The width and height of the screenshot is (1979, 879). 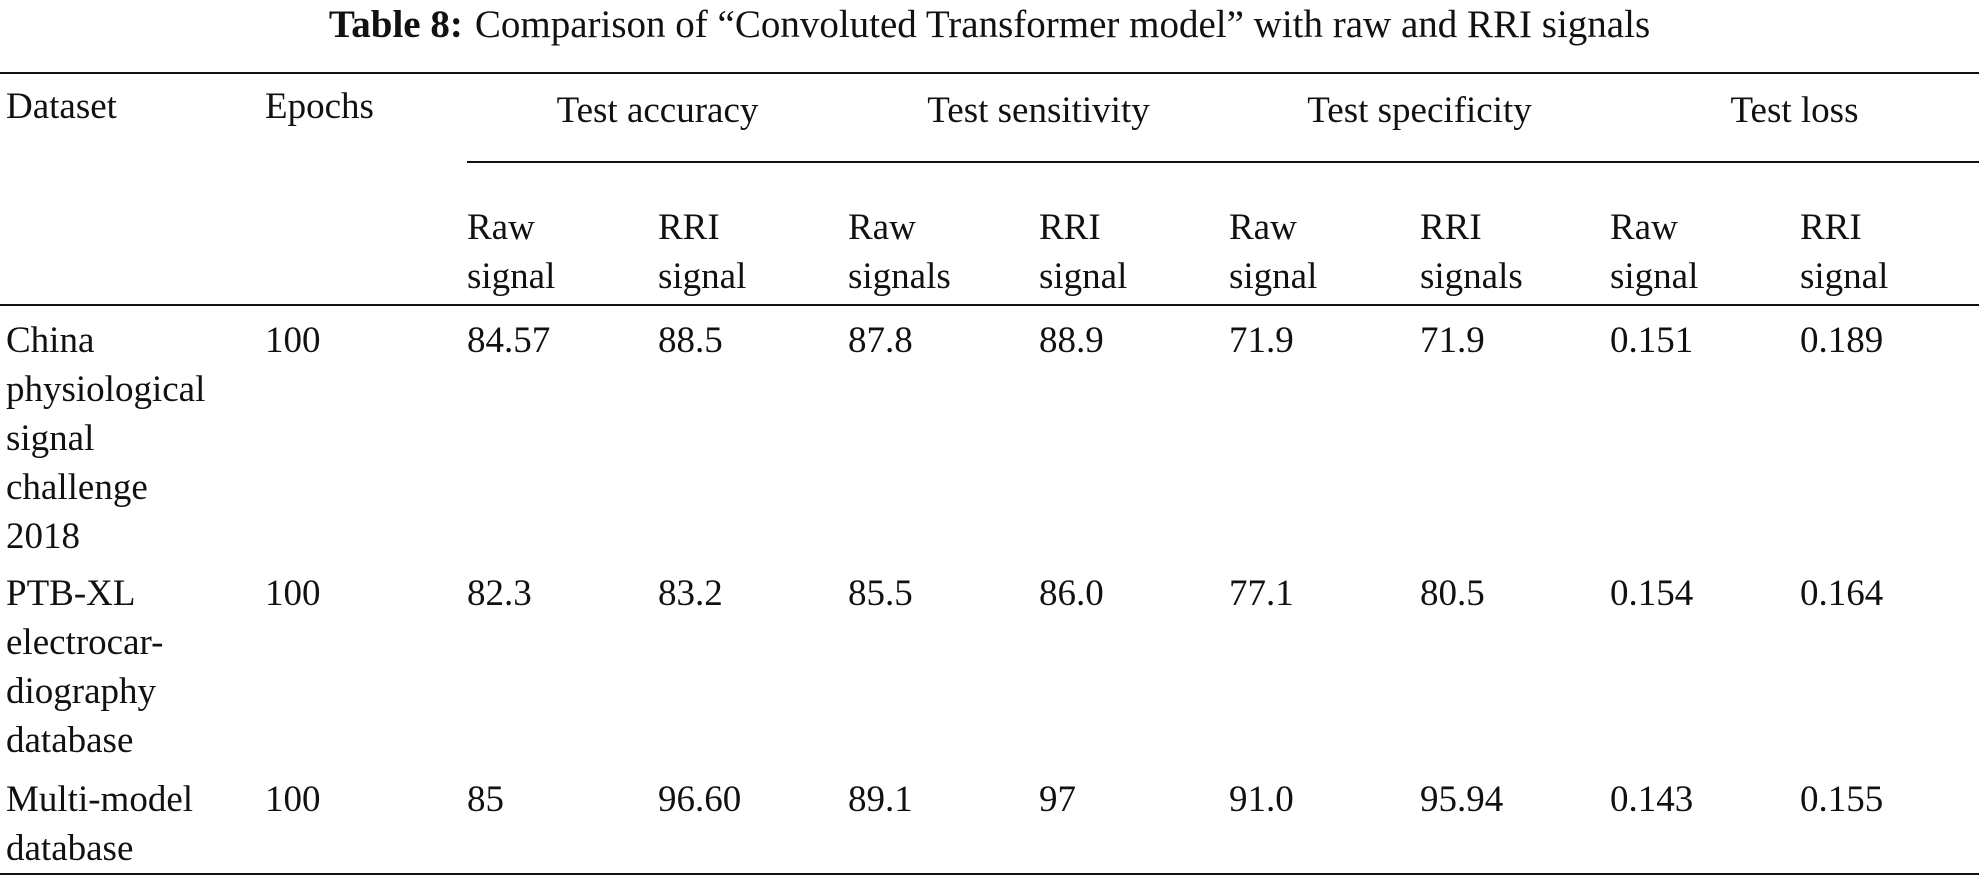 What do you see at coordinates (1652, 593) in the screenshot?
I see `table-row-2-loss-raw: 0.154` at bounding box center [1652, 593].